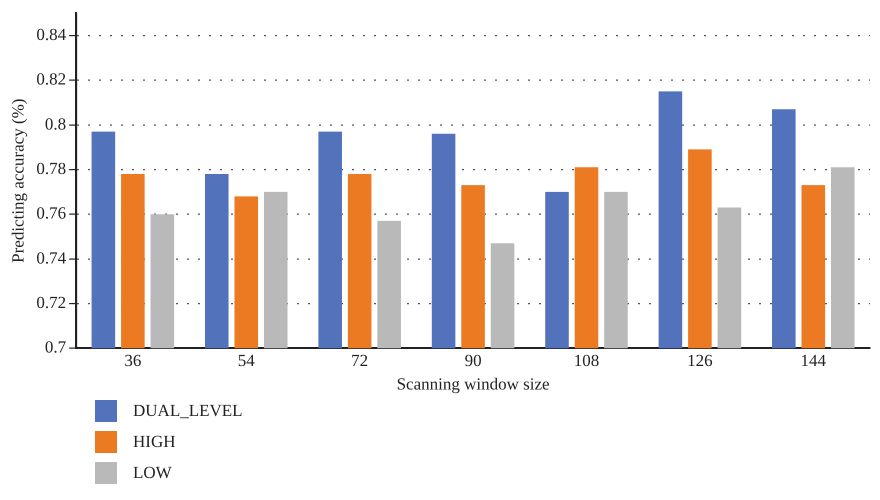 The width and height of the screenshot is (880, 500). I want to click on x-tick-label: 54, so click(247, 360).